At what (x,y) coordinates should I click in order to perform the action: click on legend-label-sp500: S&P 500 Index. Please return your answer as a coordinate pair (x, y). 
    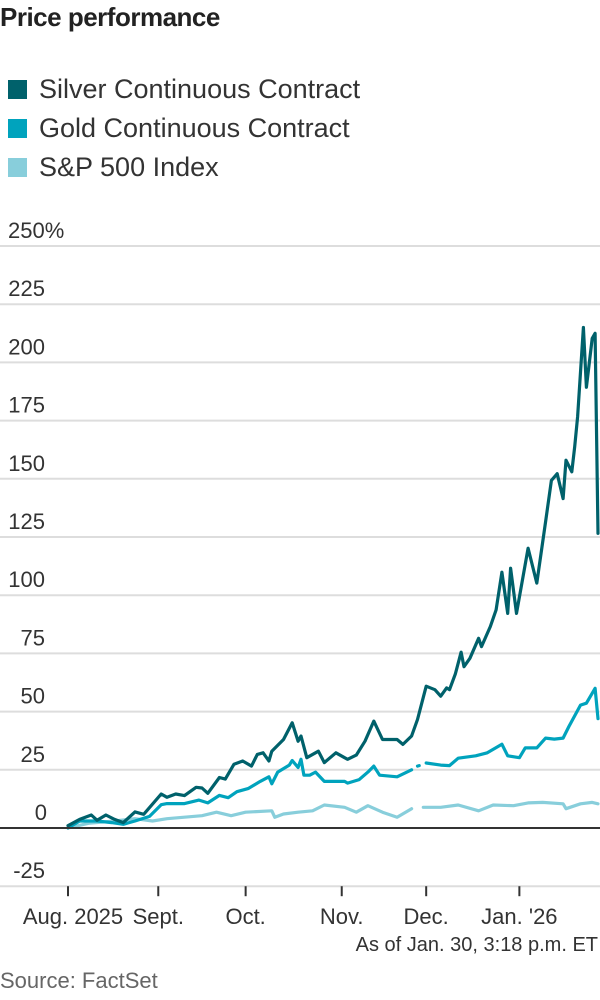
    Looking at the image, I should click on (129, 167).